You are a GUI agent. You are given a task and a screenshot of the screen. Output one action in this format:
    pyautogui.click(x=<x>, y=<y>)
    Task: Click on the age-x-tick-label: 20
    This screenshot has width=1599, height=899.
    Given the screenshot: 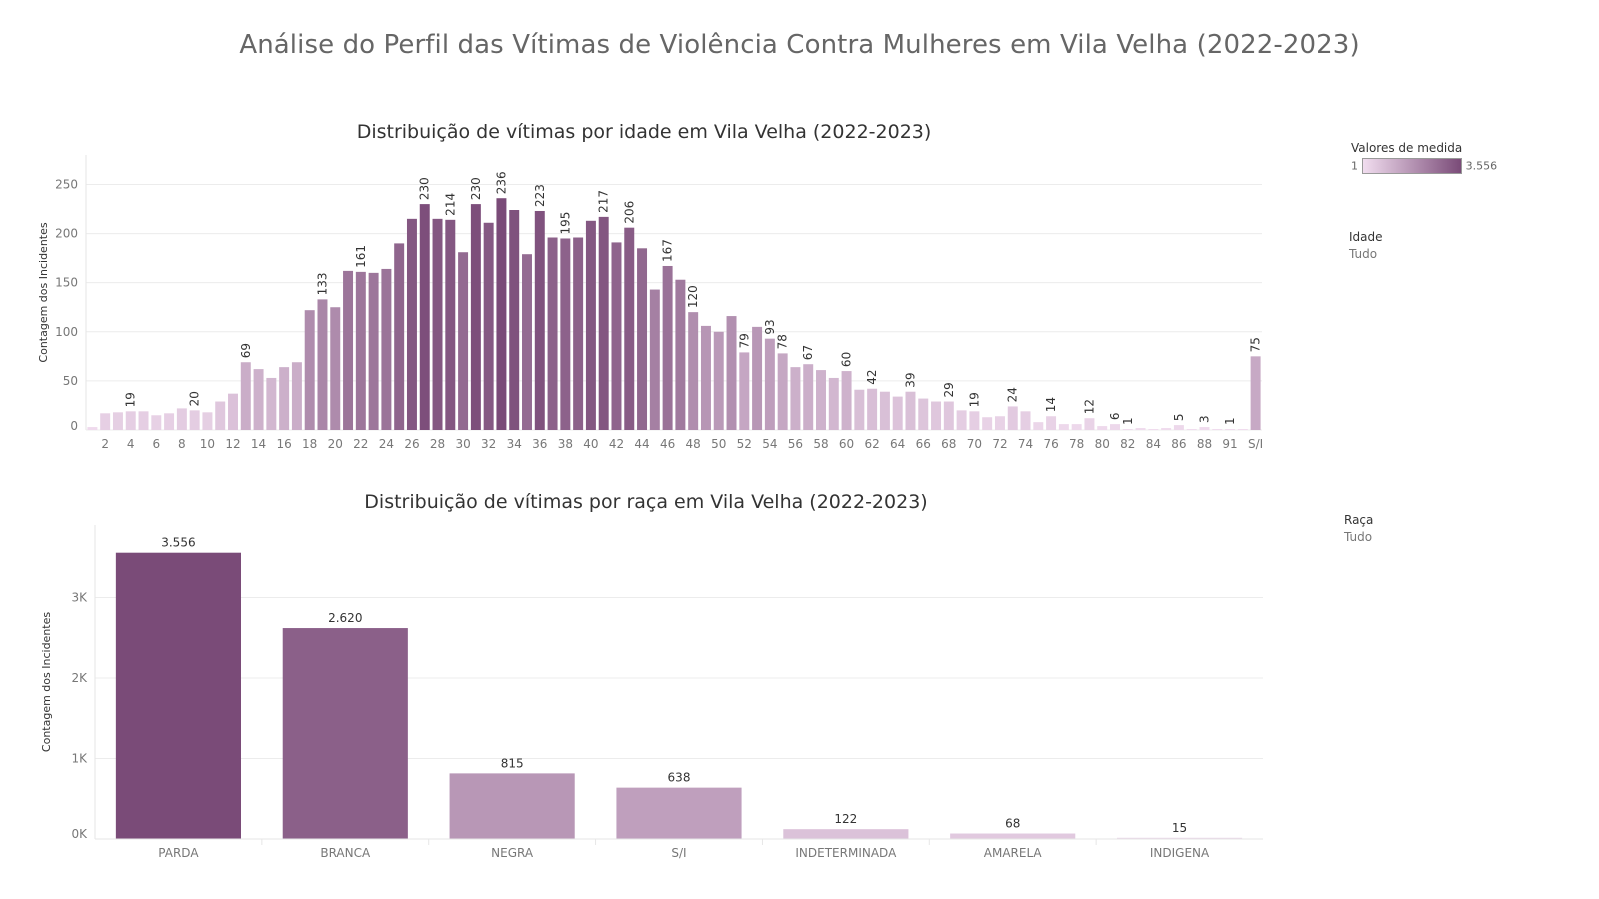 What is the action you would take?
    pyautogui.click(x=335, y=444)
    